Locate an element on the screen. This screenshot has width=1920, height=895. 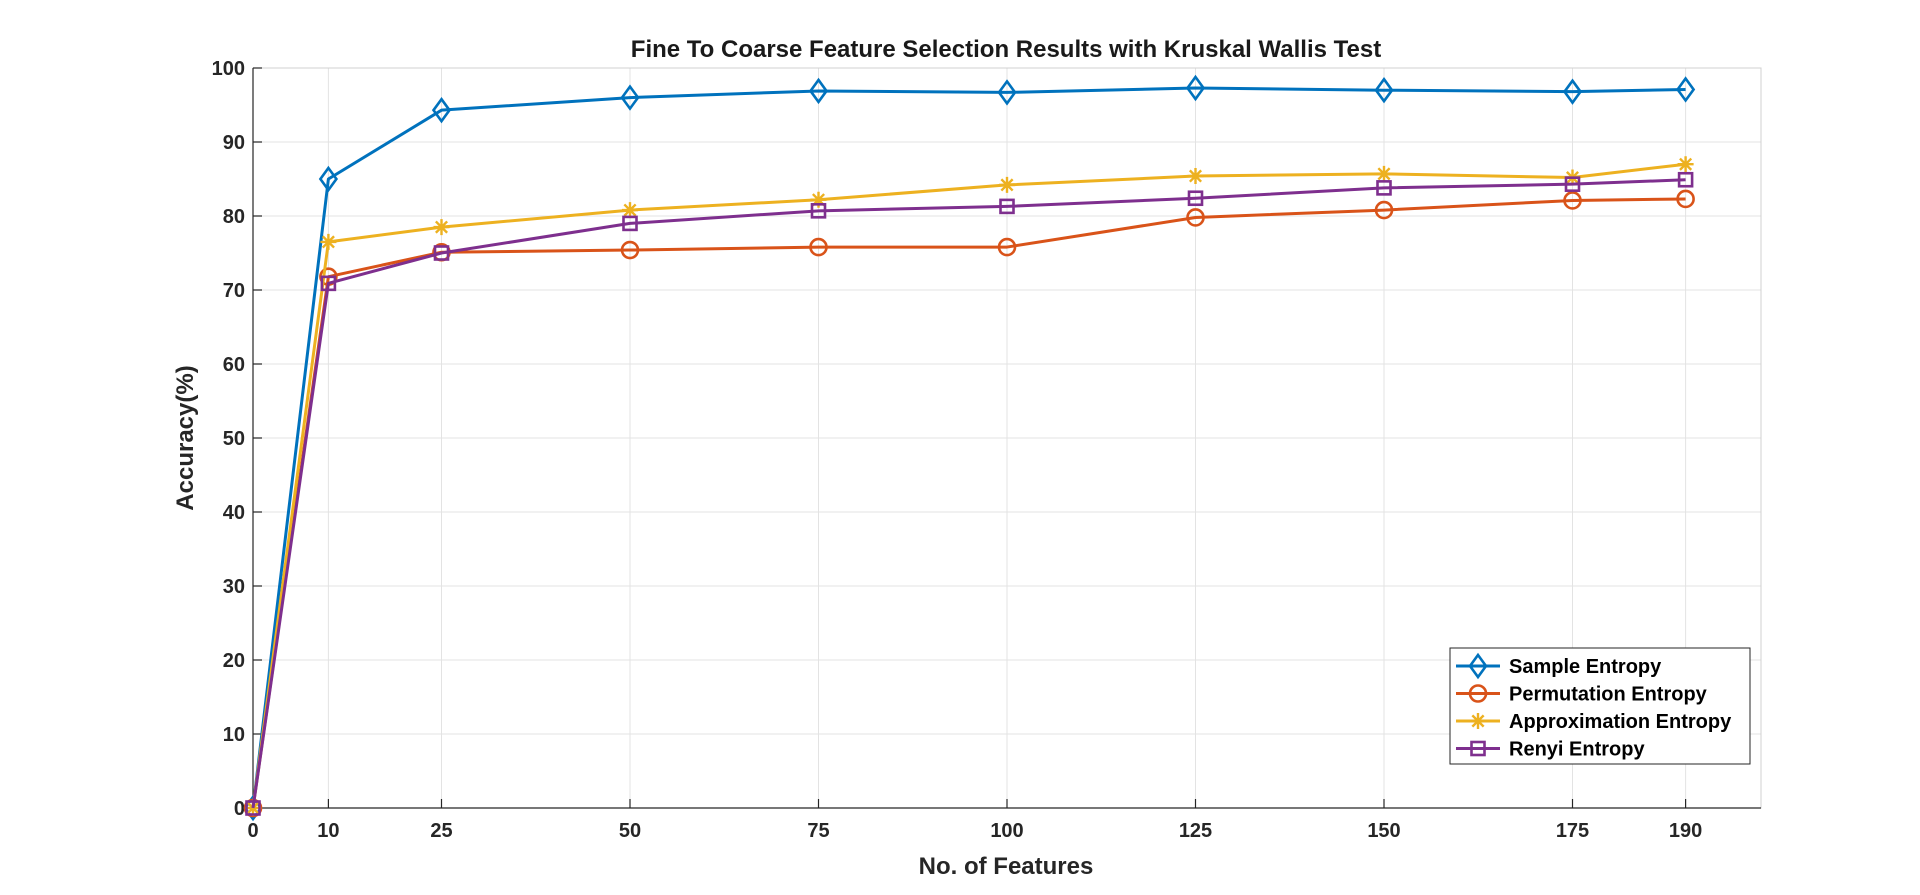
x-tick-label: 175 is located at coordinates (1572, 831).